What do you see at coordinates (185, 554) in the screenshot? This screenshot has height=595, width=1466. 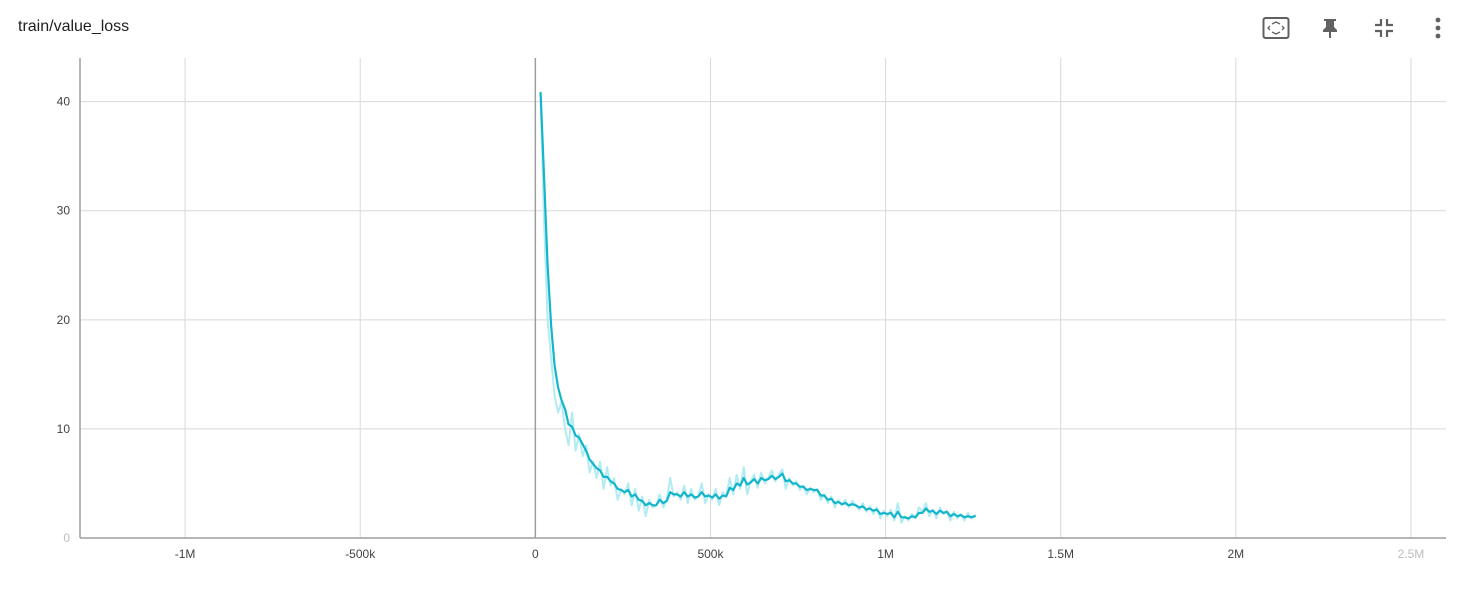 I see `x-tick-label: -1M` at bounding box center [185, 554].